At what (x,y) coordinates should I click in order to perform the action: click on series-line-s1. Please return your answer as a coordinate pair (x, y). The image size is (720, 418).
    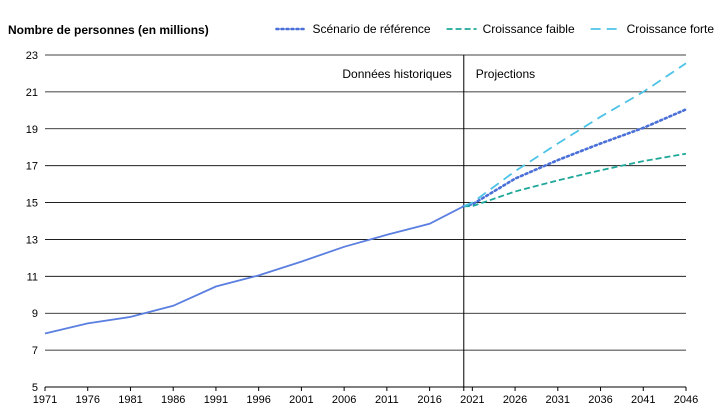
    Looking at the image, I should click on (575, 158).